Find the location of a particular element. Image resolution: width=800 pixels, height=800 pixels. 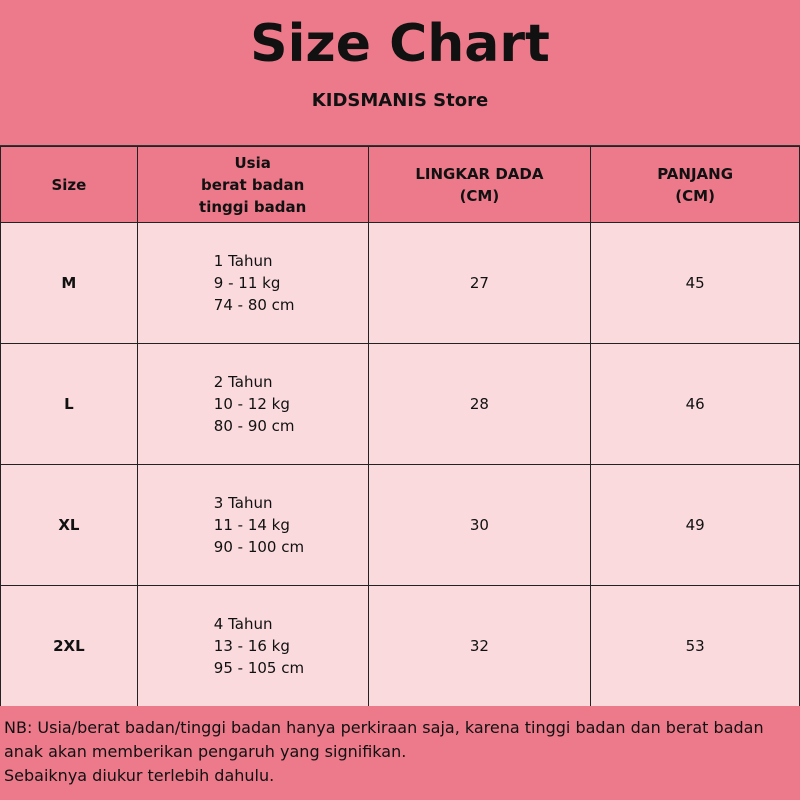

age: 1 Tahun is located at coordinates (243, 261).